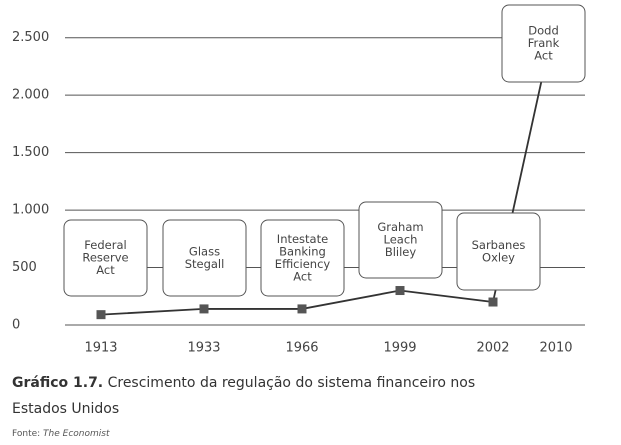 The width and height of the screenshot is (621, 445). Describe the element at coordinates (401, 252) in the screenshot. I see `annotation-text: Bliley` at that location.